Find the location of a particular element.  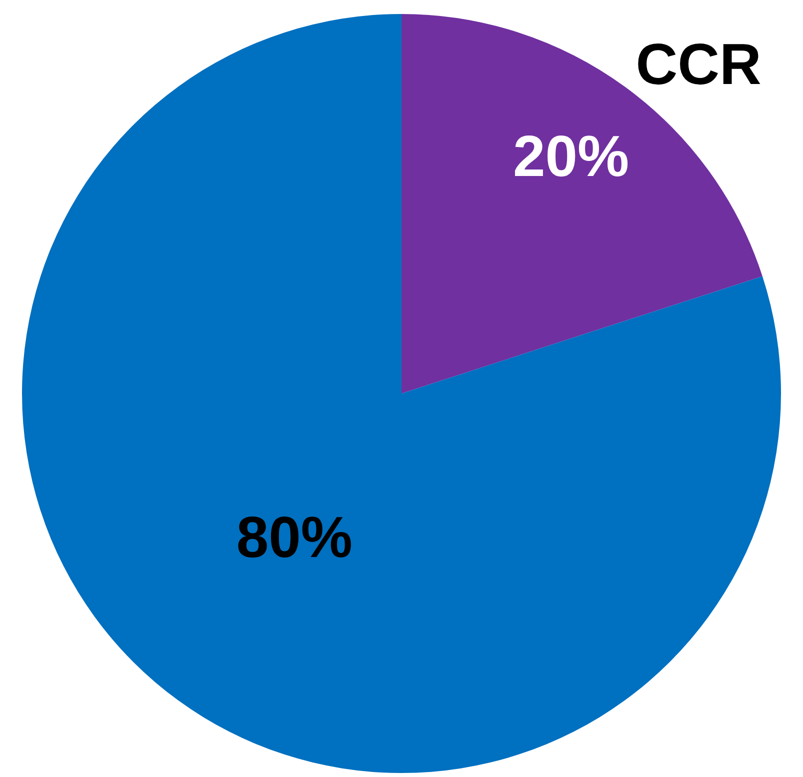

data-label: 20% is located at coordinates (571, 157).